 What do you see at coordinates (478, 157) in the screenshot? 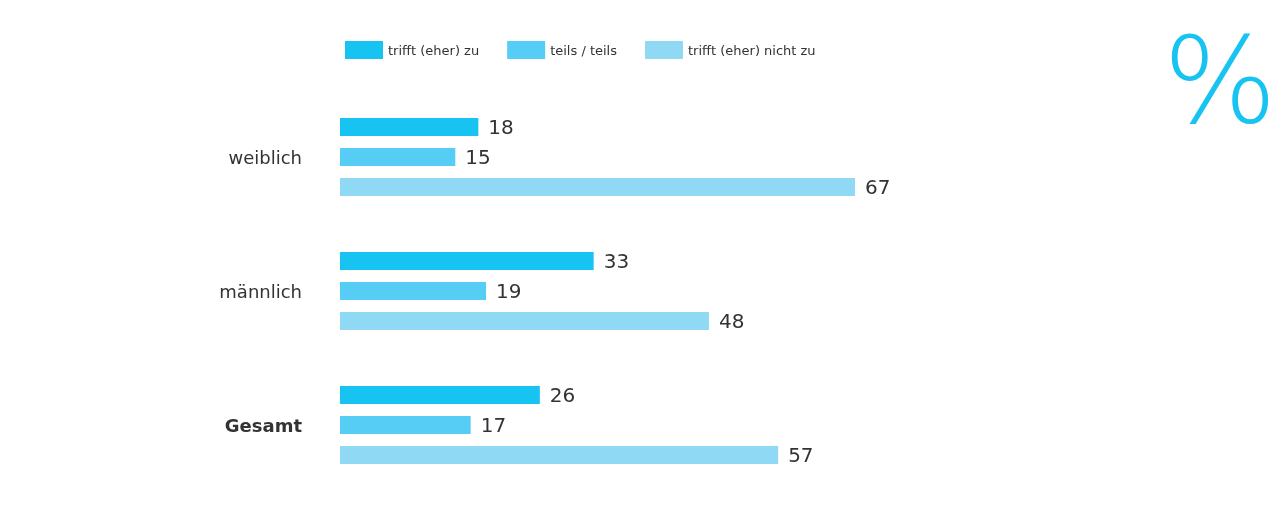
I see `data-label: 15` at bounding box center [478, 157].